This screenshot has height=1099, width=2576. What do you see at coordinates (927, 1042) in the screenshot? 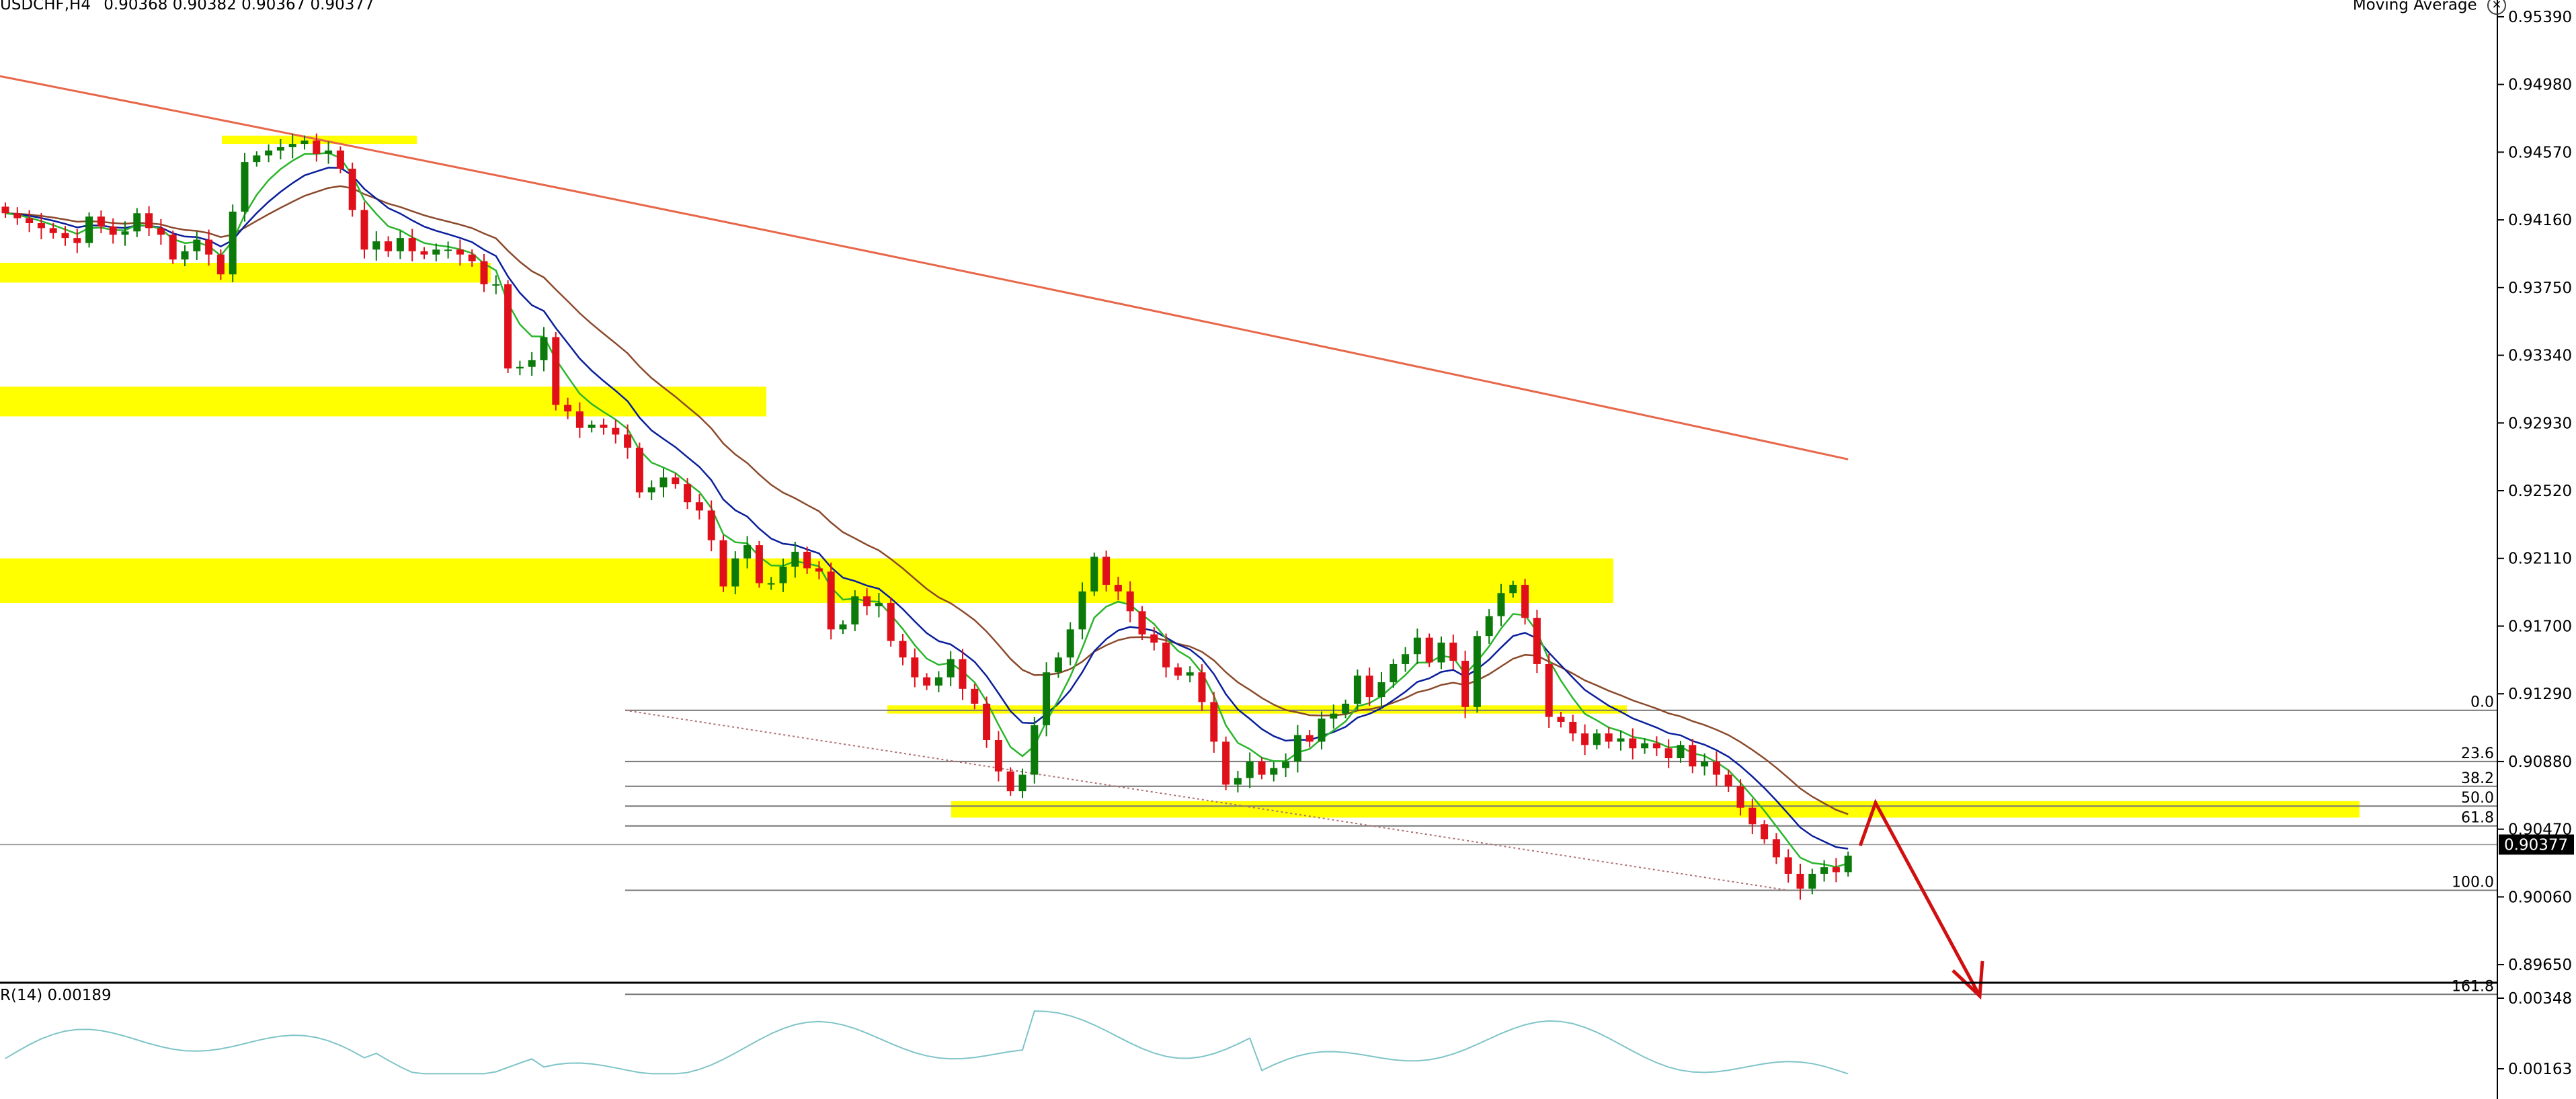
I see `atr-line` at bounding box center [927, 1042].